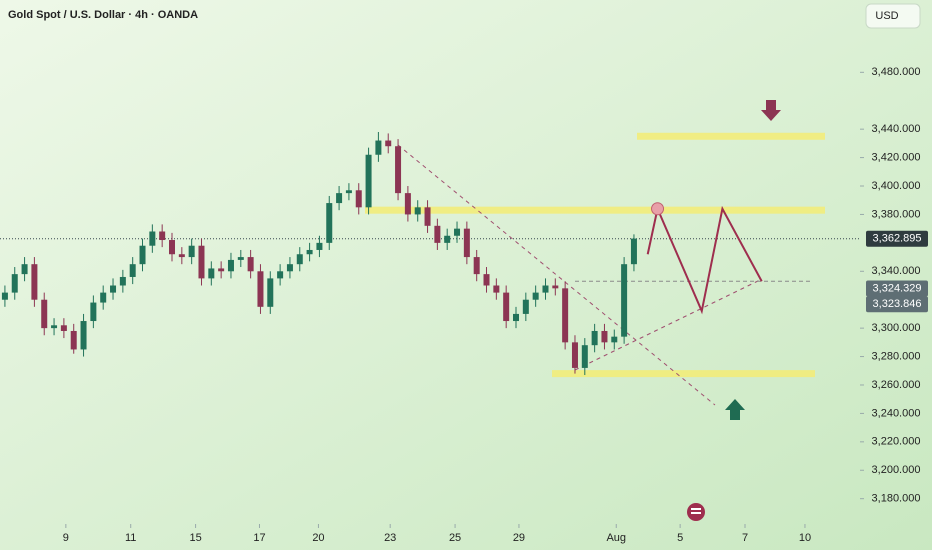  Describe the element at coordinates (896, 356) in the screenshot. I see `y-tick-label: 3,280.000` at that location.